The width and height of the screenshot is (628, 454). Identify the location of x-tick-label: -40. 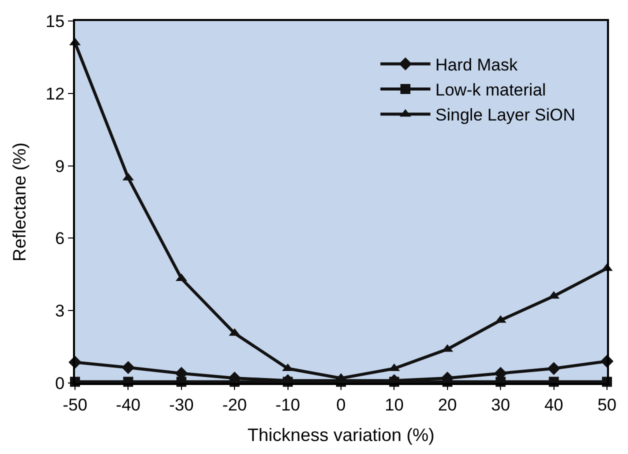
(128, 404).